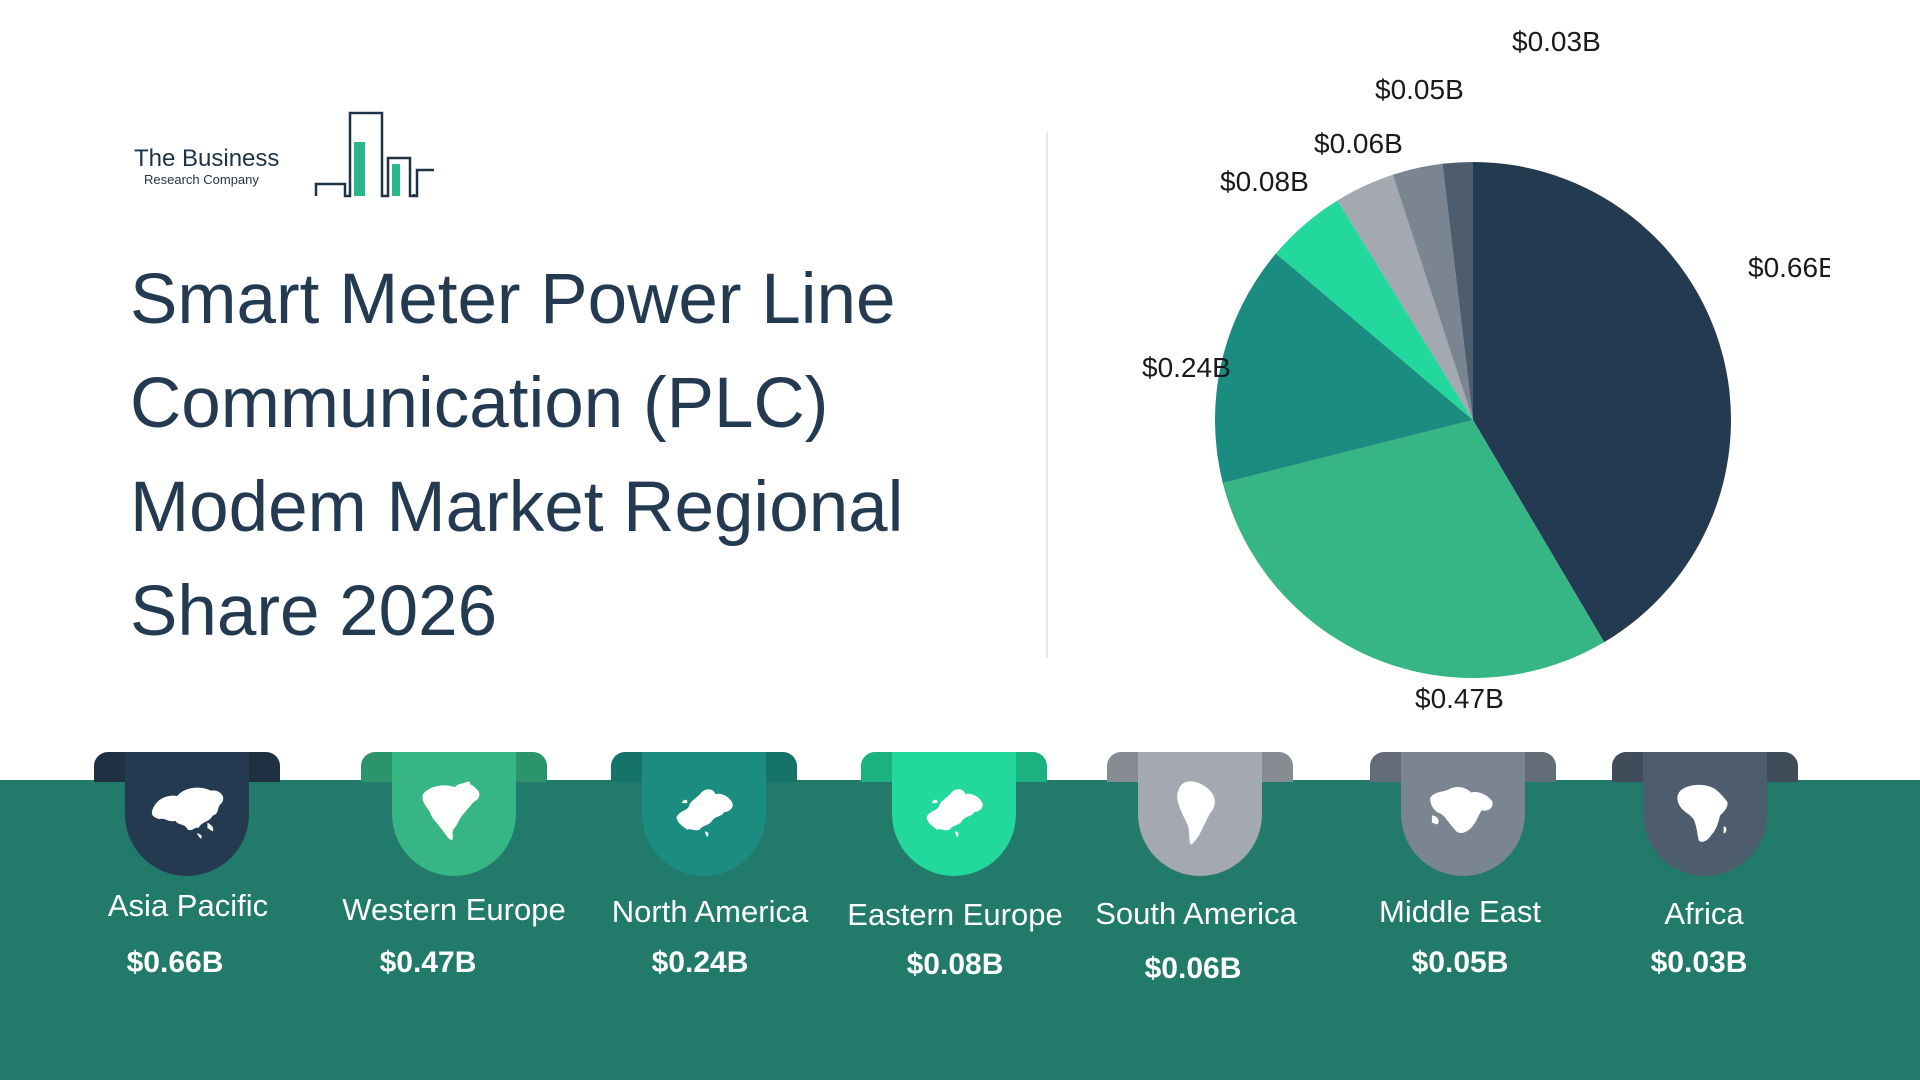  Describe the element at coordinates (1047, 395) in the screenshot. I see `divider` at that location.